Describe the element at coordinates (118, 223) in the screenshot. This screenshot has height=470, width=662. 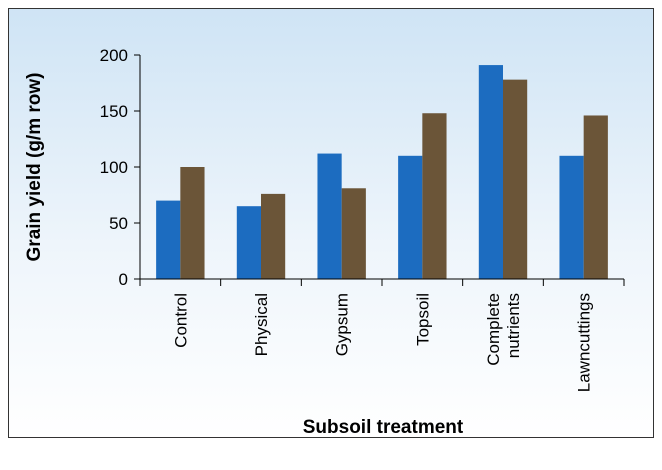
I see `y-tick-label: 50` at that location.